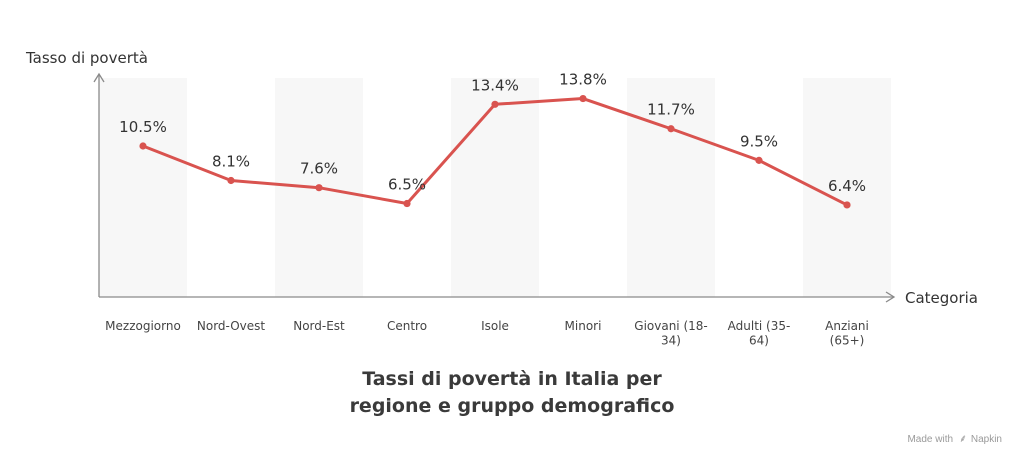 Image resolution: width=1024 pixels, height=462 pixels. Describe the element at coordinates (86, 58) in the screenshot. I see `y-axis-label: Tasso di povertà` at that location.